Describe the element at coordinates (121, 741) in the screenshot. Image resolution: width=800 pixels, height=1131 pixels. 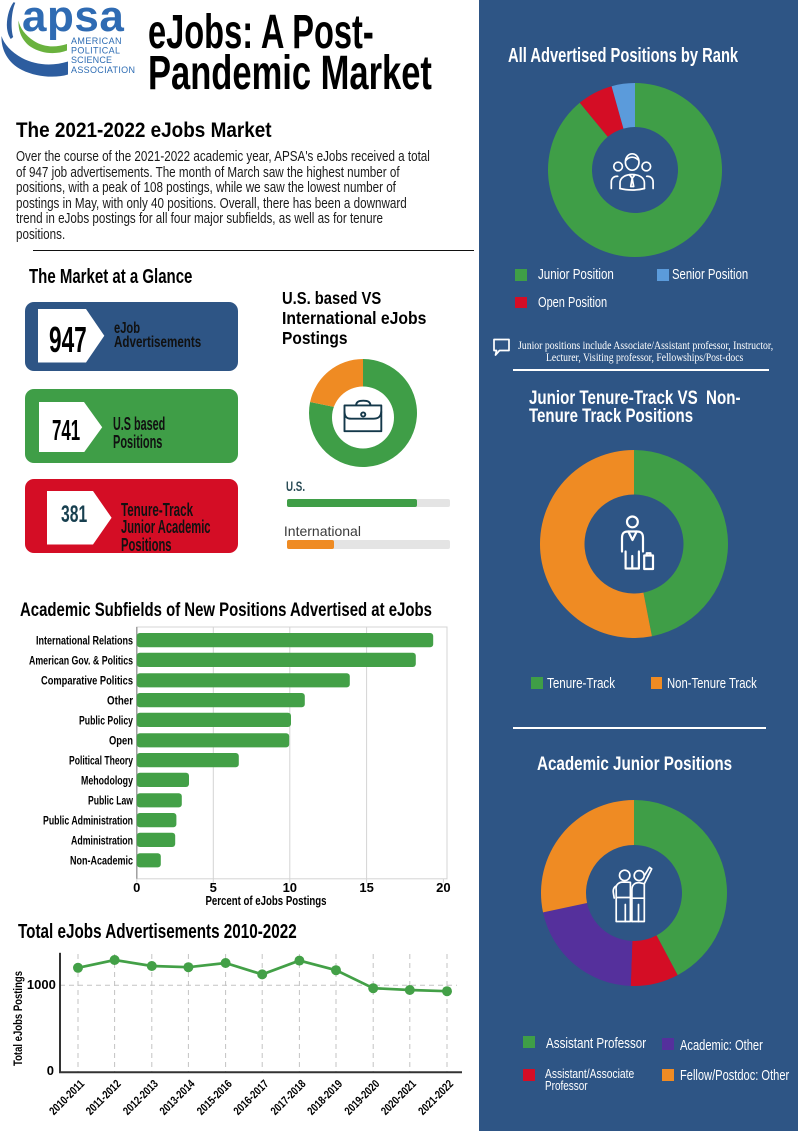
I see `svg-text: Open` at that location.